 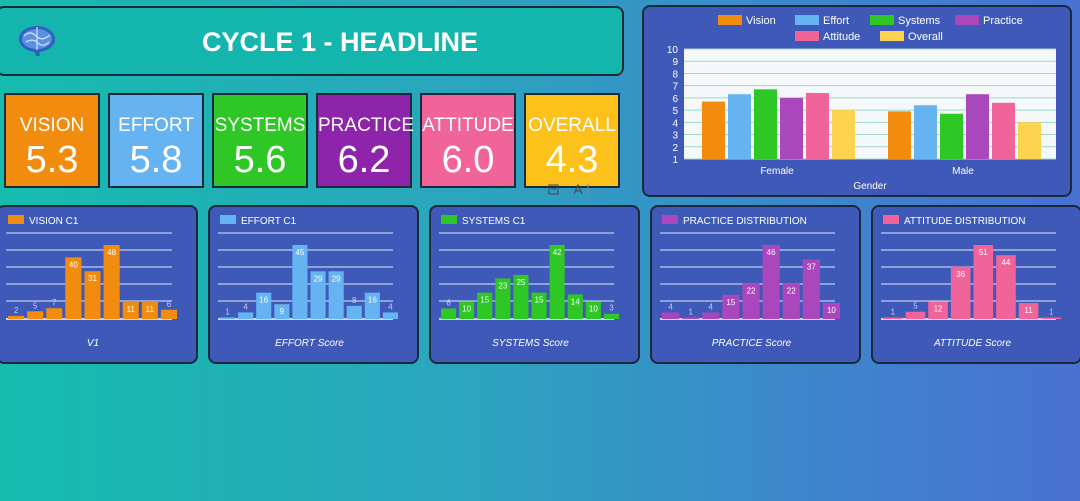 What do you see at coordinates (318, 278) in the screenshot?
I see `data-label: 29` at bounding box center [318, 278].